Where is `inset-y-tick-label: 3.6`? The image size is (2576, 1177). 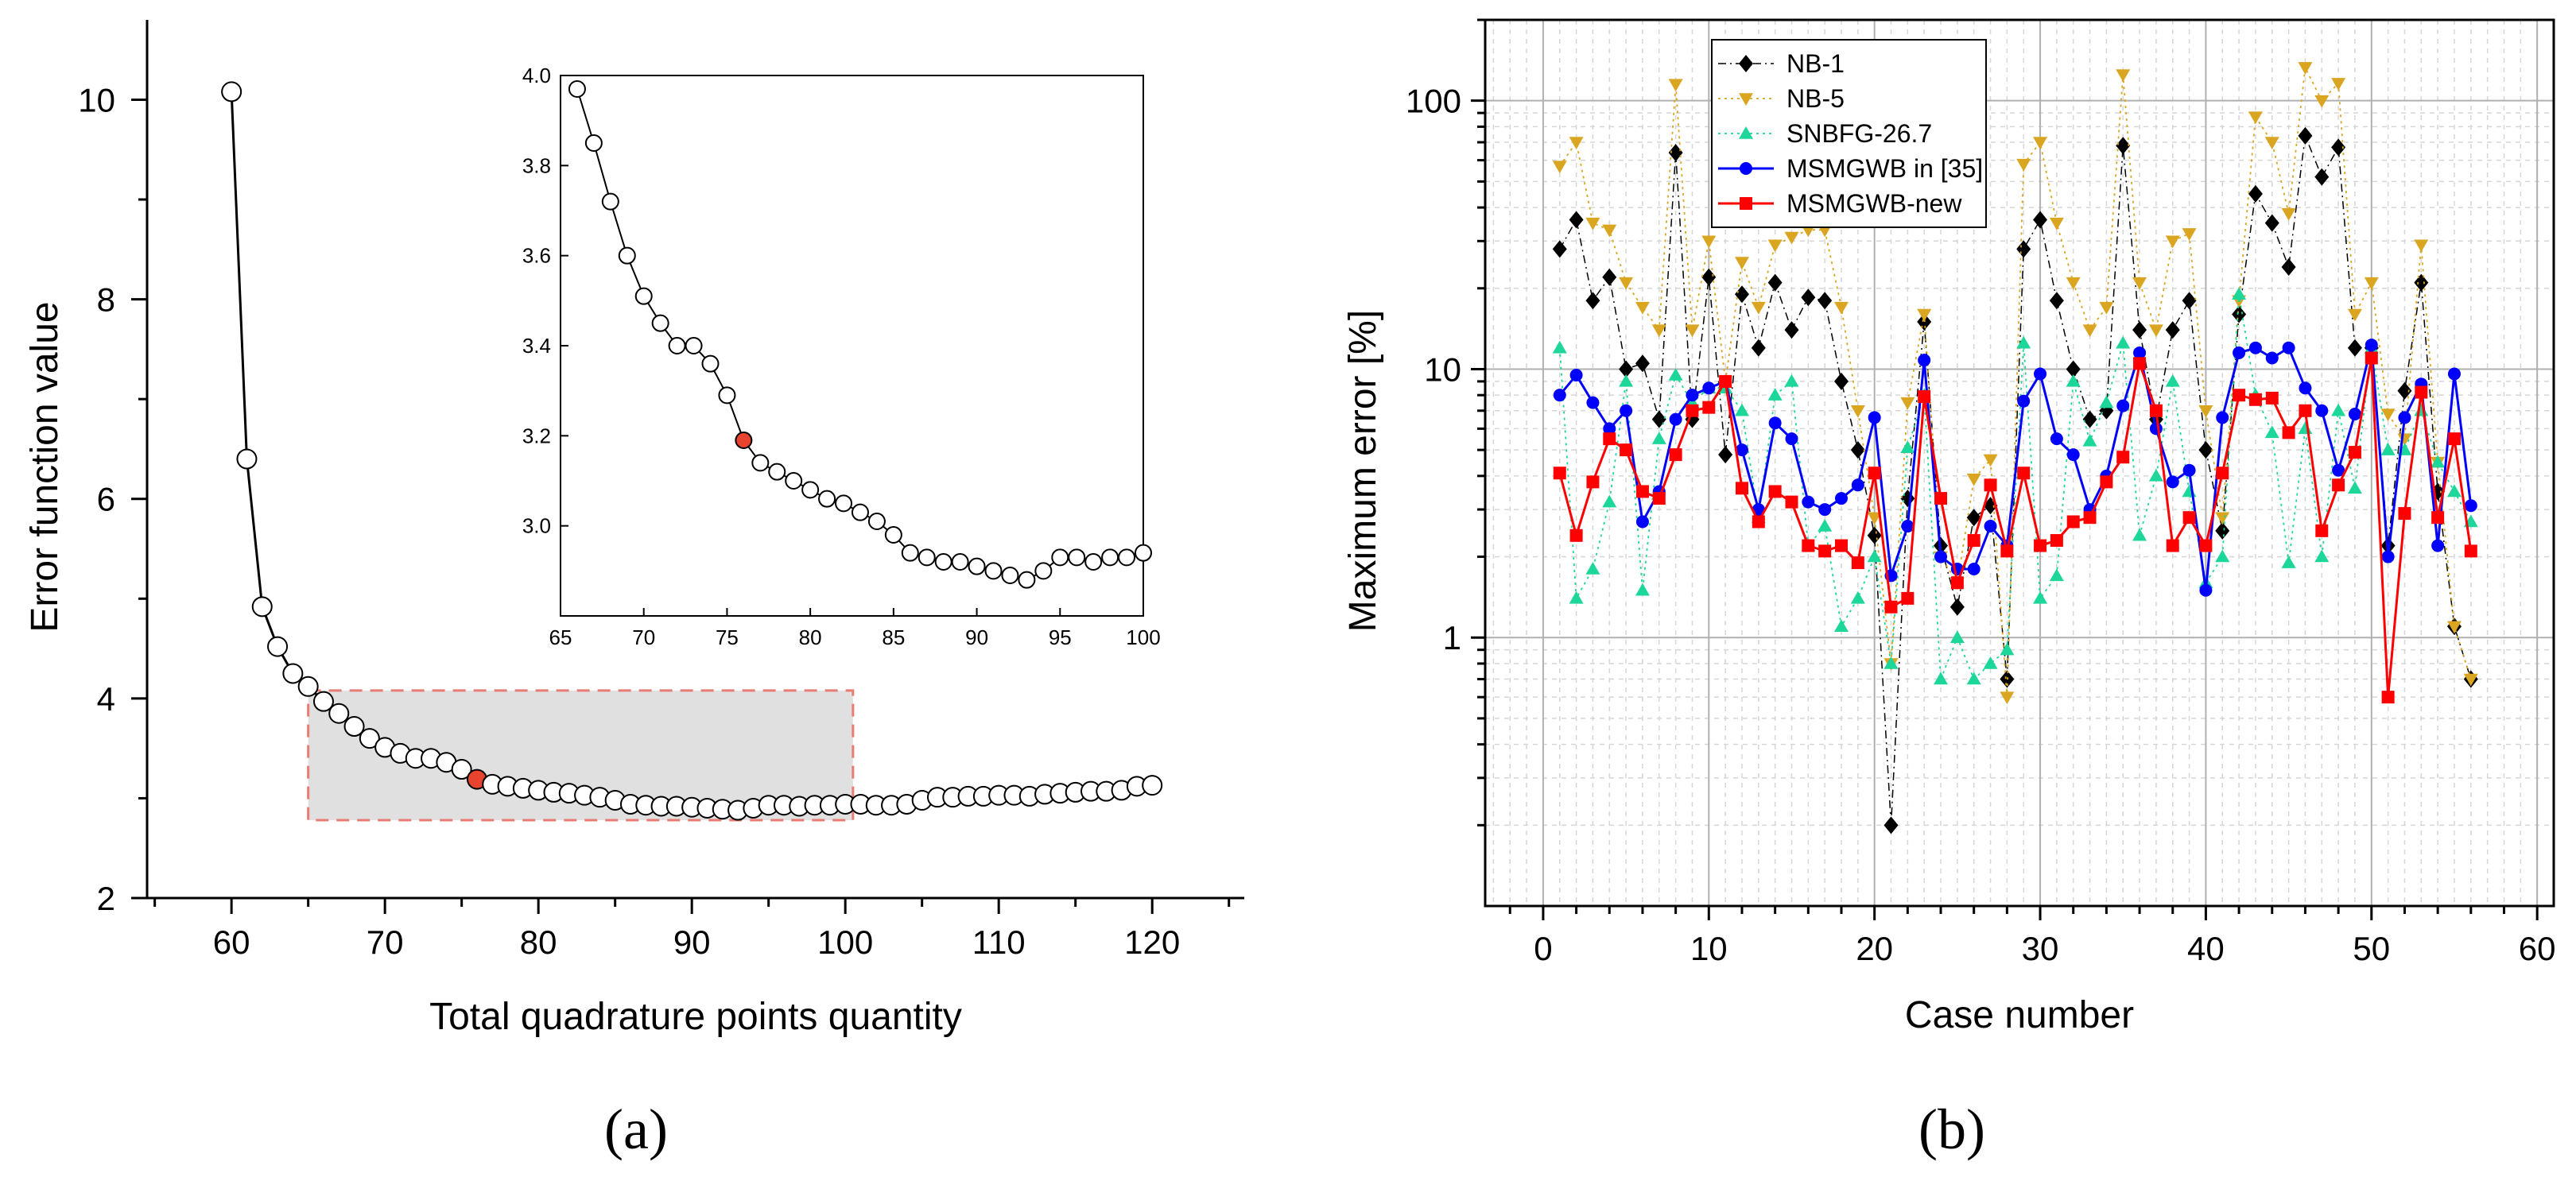 inset-y-tick-label: 3.6 is located at coordinates (537, 256).